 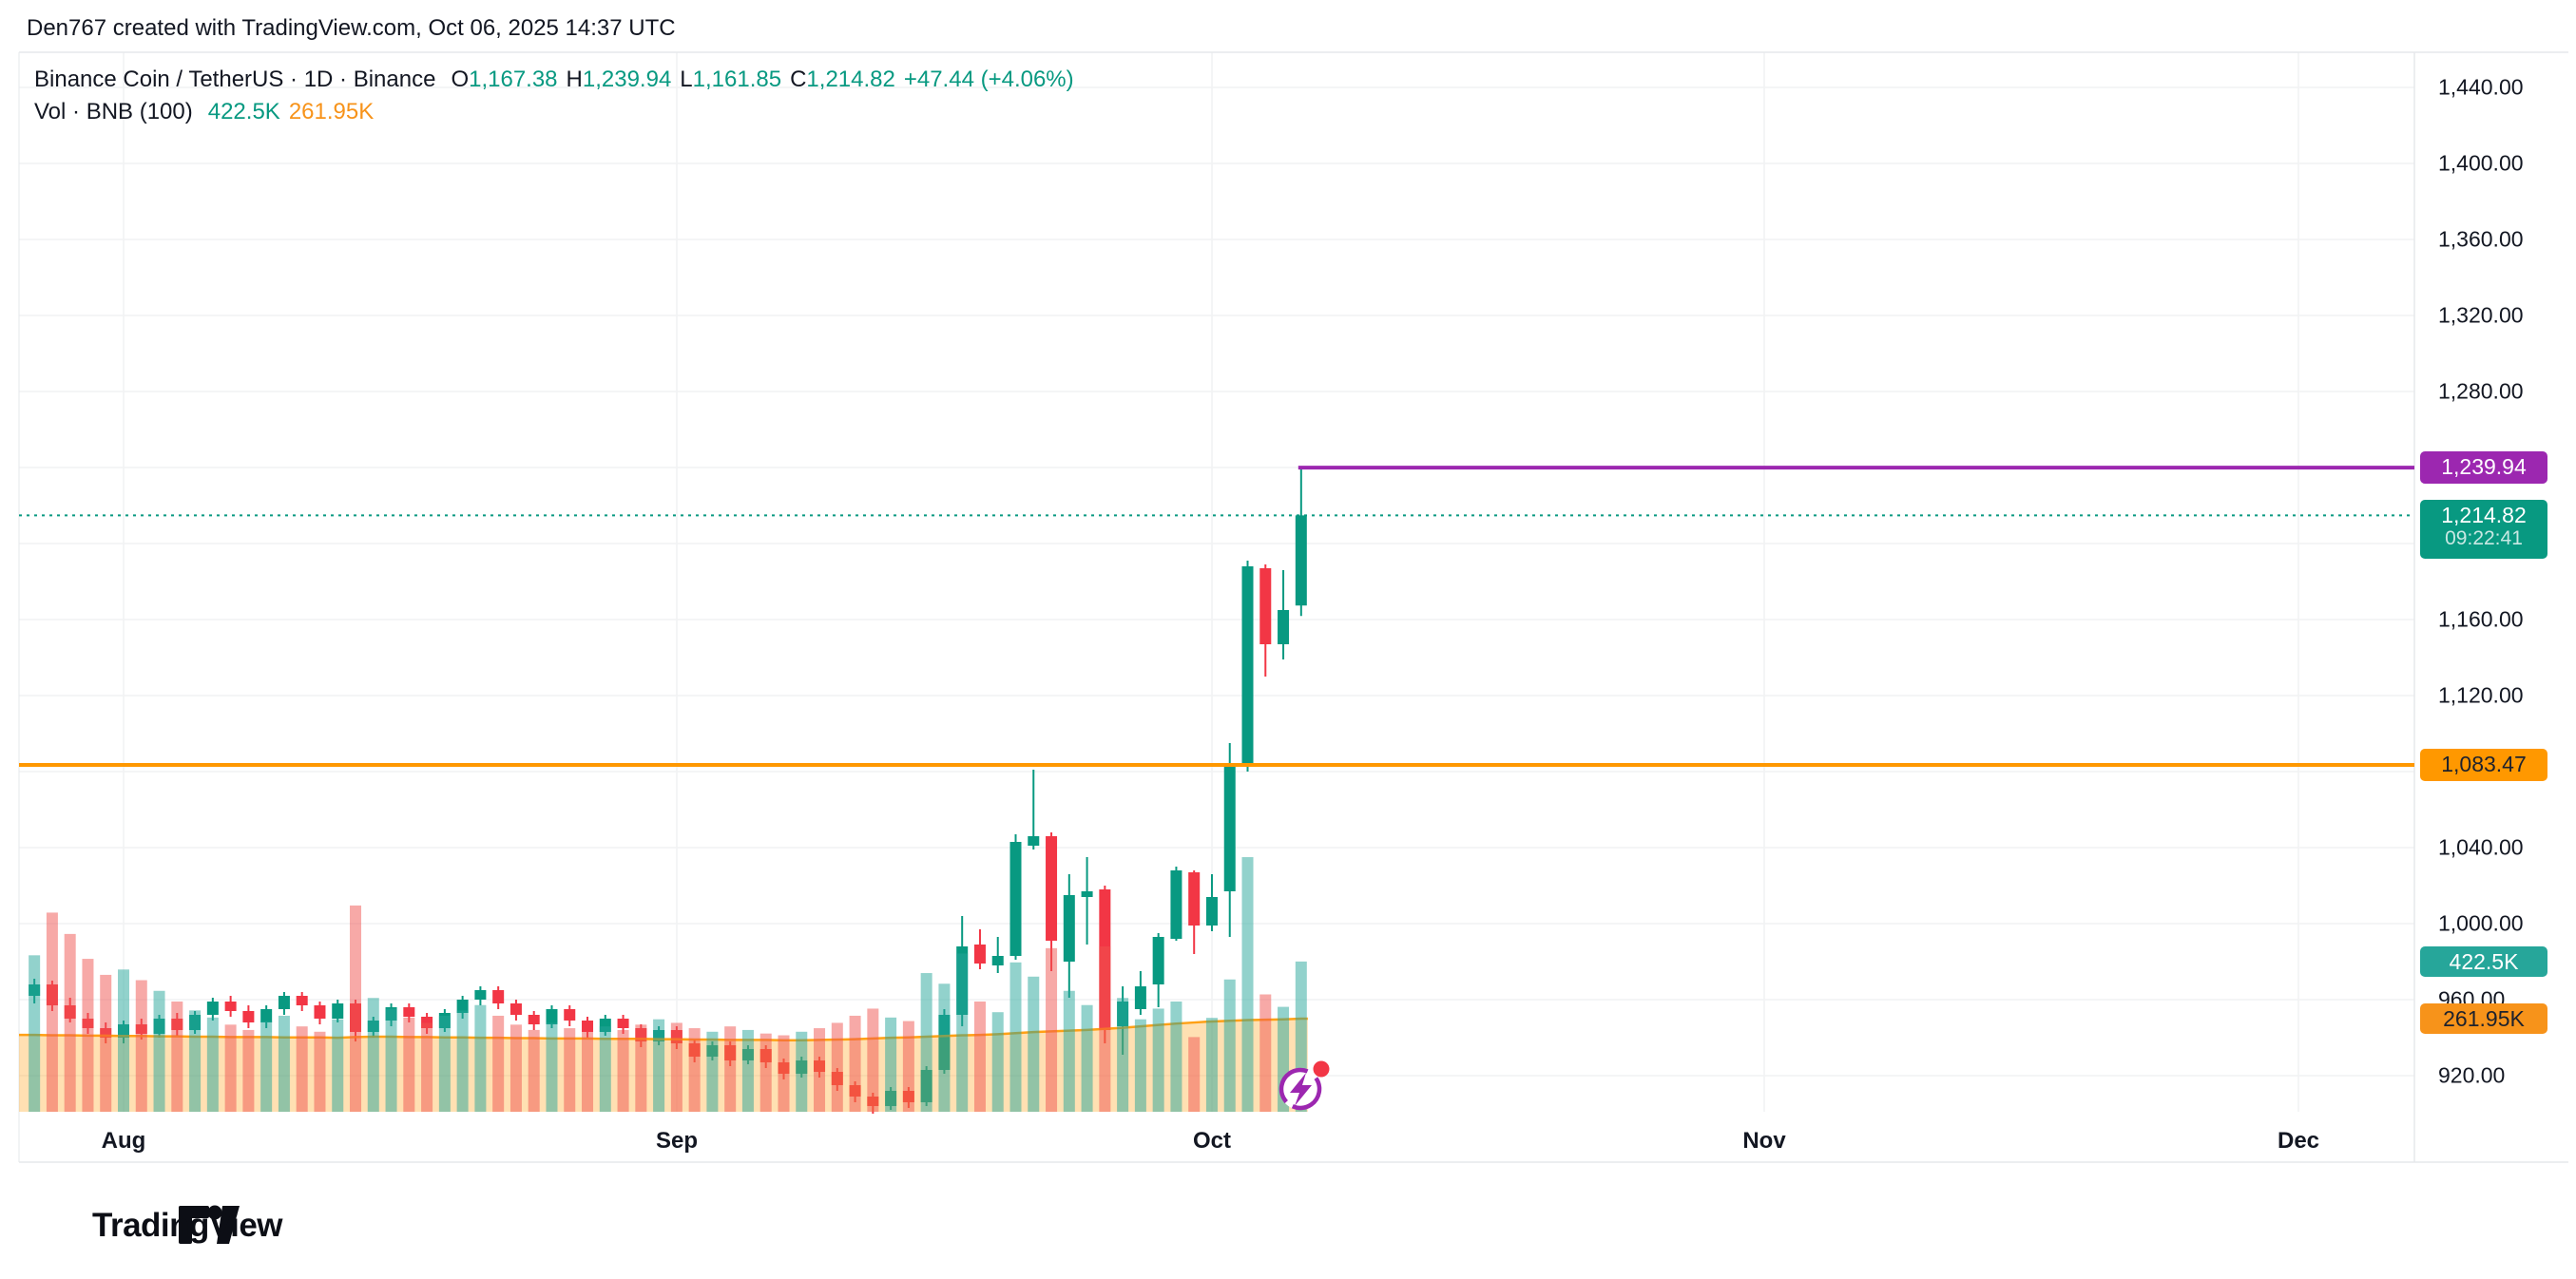 I want to click on volume-ma-value-tag: 261.95K, so click(x=2484, y=1018).